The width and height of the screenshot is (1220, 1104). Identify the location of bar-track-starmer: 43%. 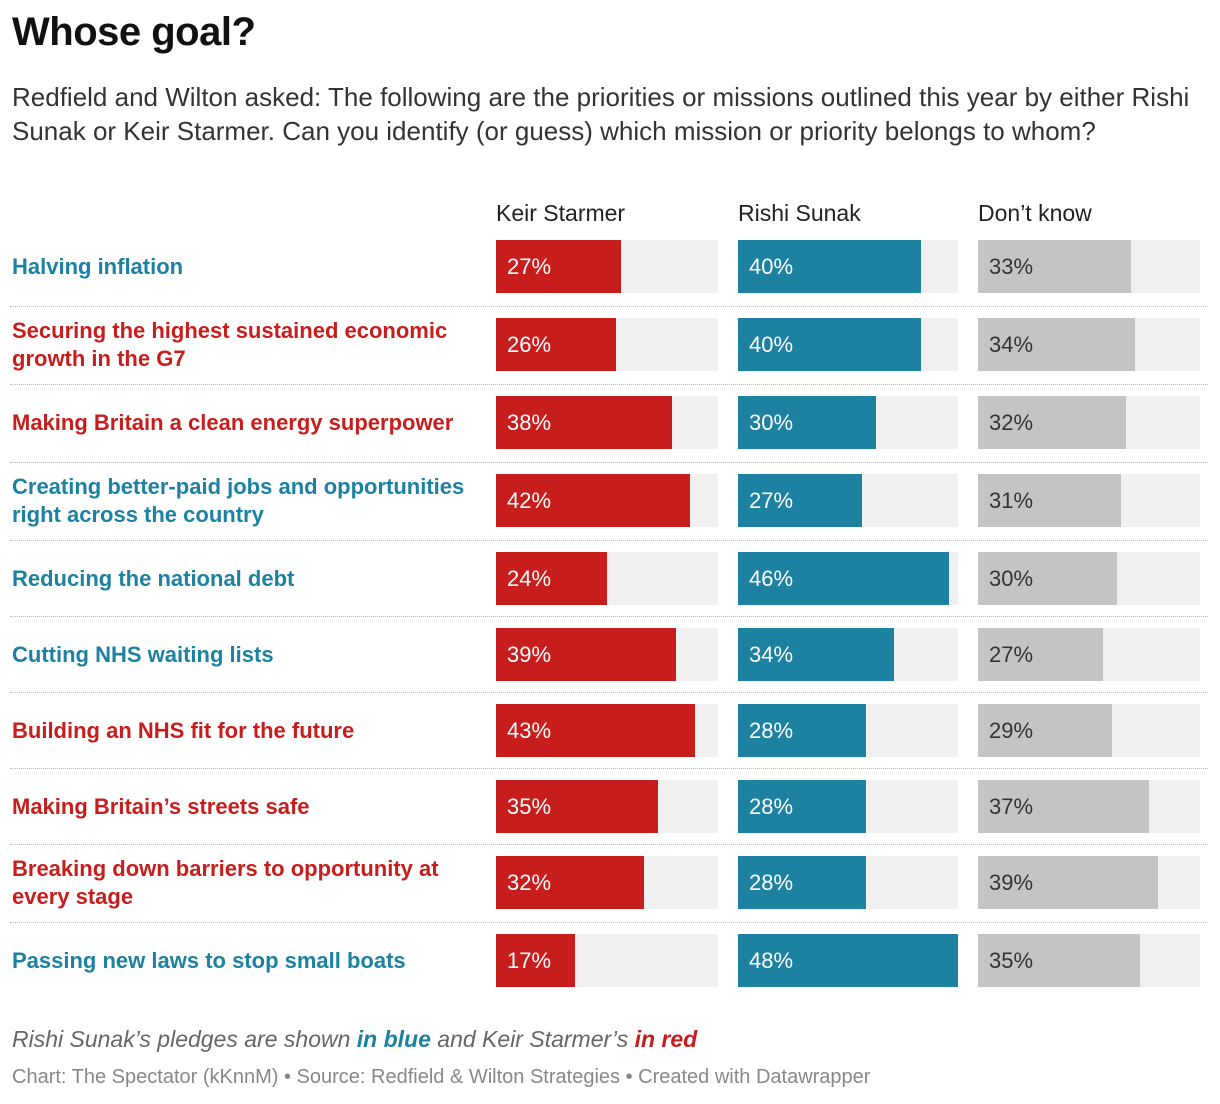
(607, 730).